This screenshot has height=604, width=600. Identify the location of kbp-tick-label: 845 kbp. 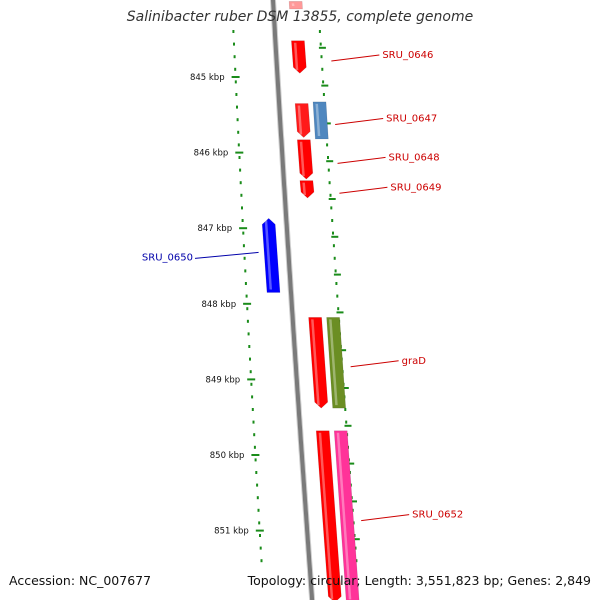
(207, 78).